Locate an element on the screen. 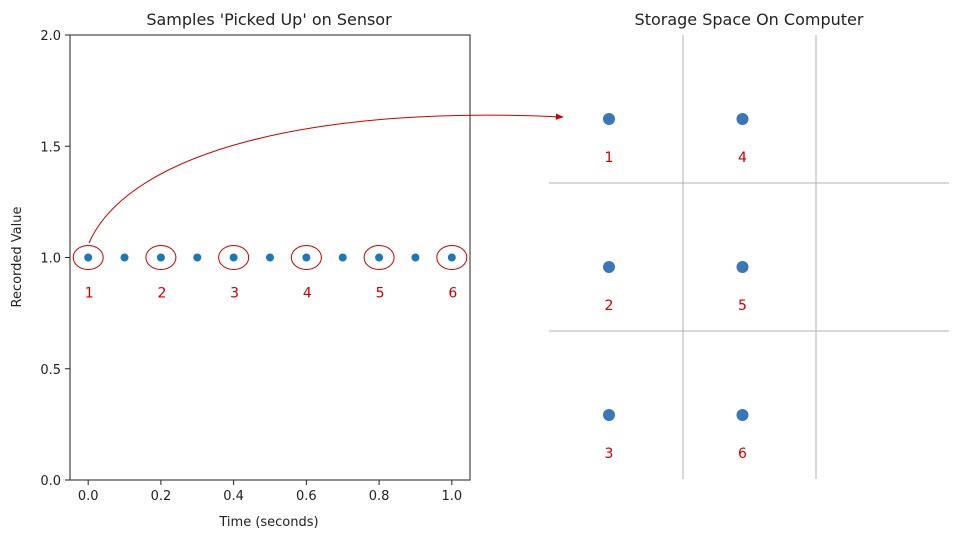 The image size is (960, 540). x-tick-label: 0.0 is located at coordinates (88, 496).